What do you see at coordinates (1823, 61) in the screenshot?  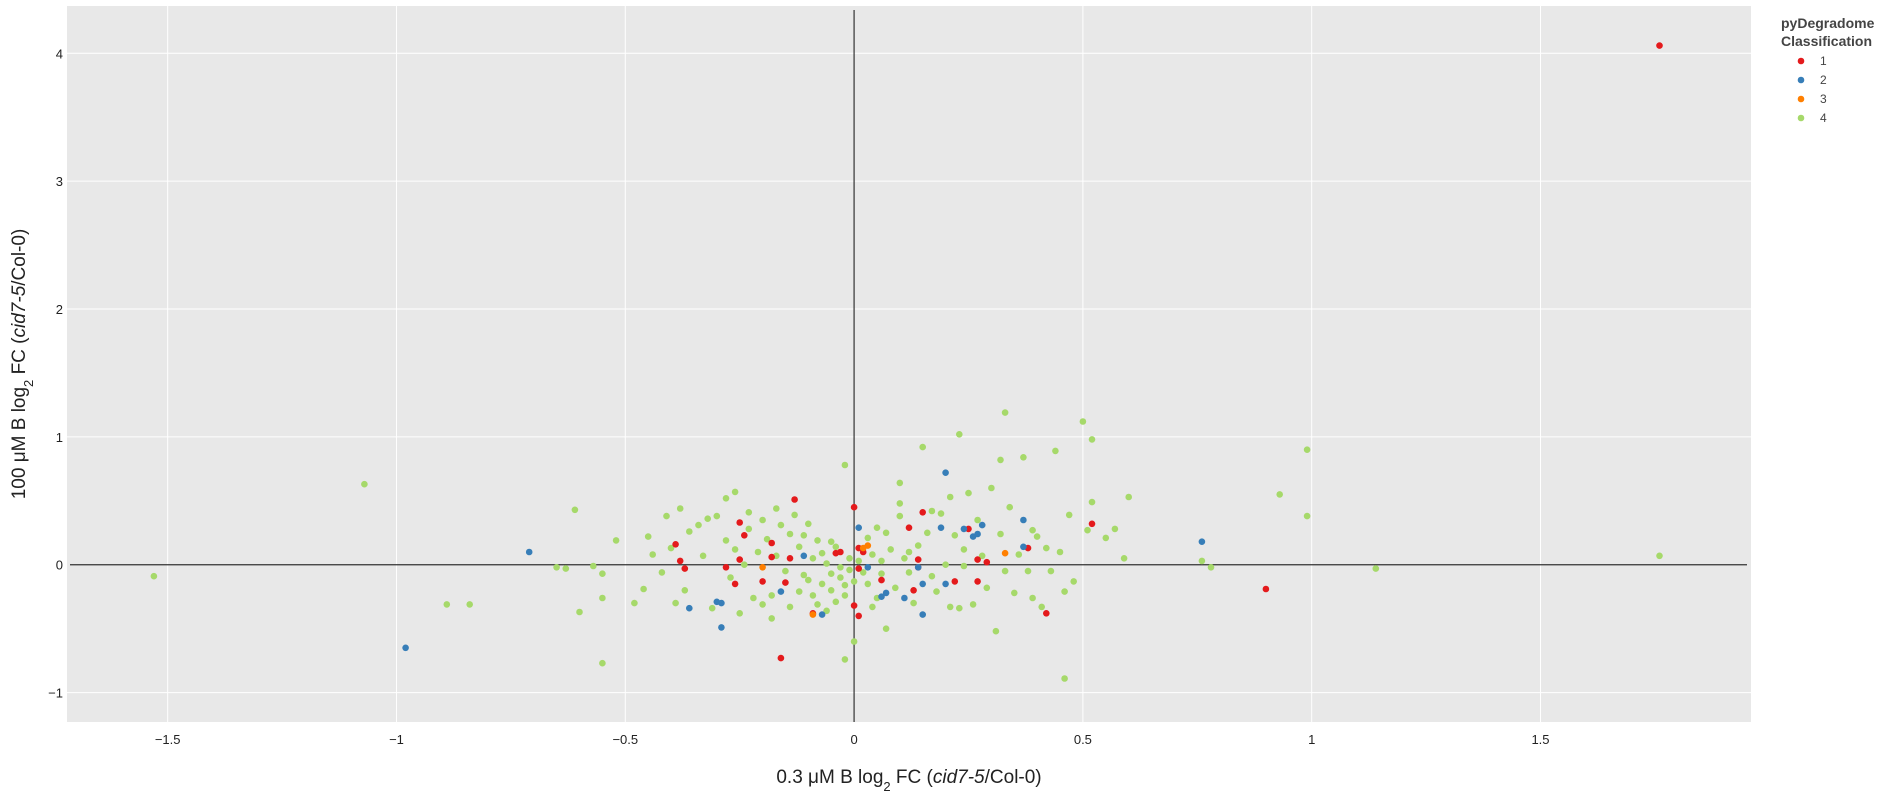 I see `legend-label: 1` at bounding box center [1823, 61].